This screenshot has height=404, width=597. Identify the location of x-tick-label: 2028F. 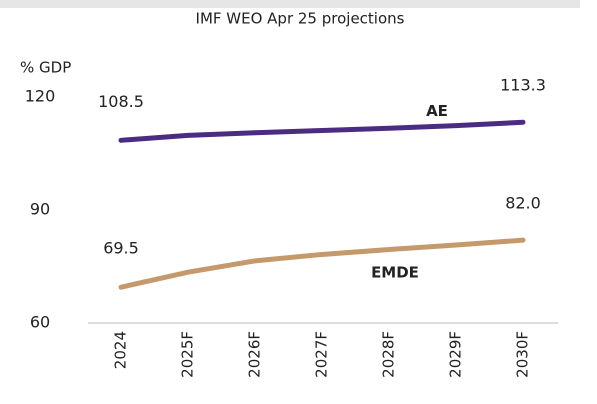
(389, 354).